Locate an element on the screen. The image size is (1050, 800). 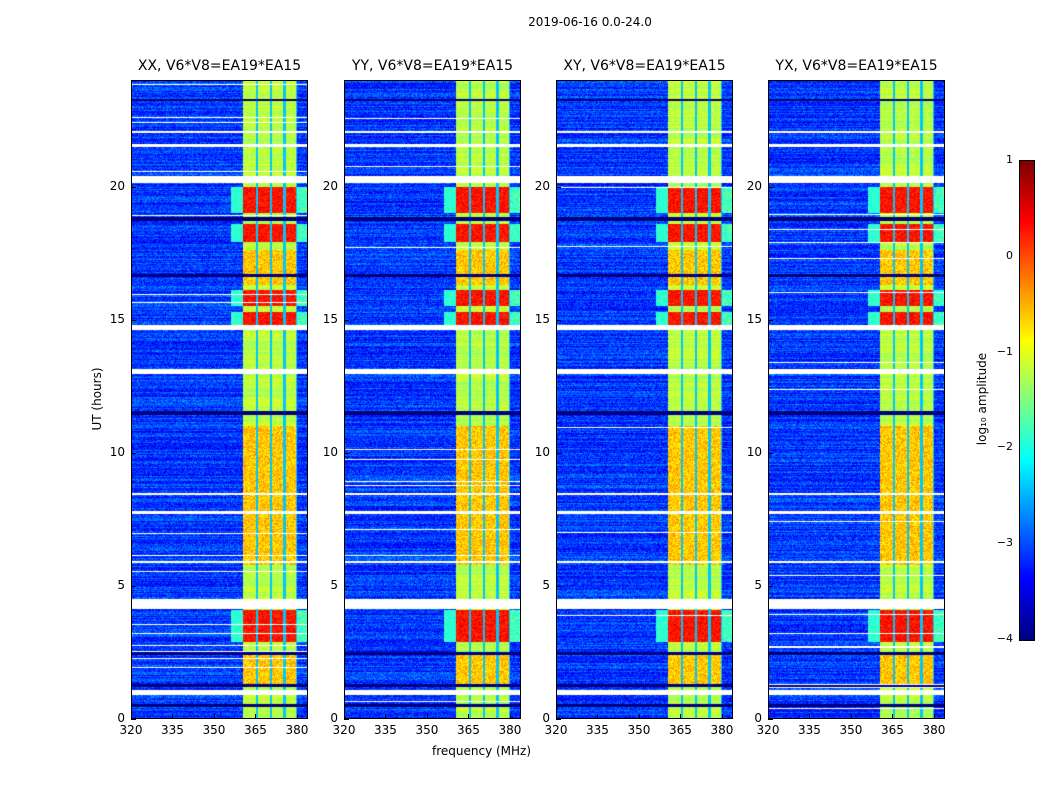
y-axis-label: UT (hours) is located at coordinates (97, 399).